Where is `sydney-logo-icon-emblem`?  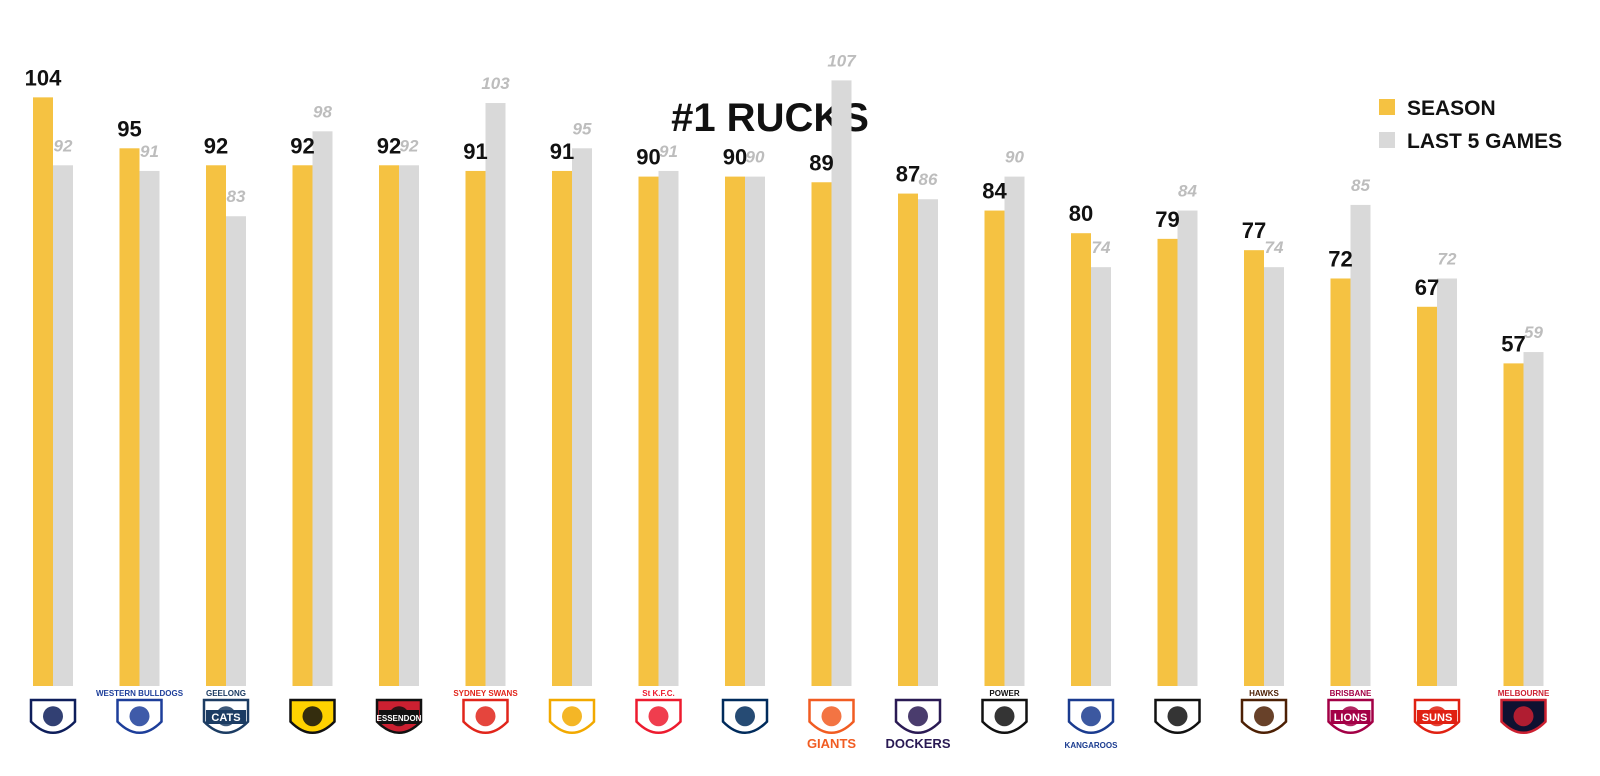
sydney-logo-icon-emblem is located at coordinates (485, 716).